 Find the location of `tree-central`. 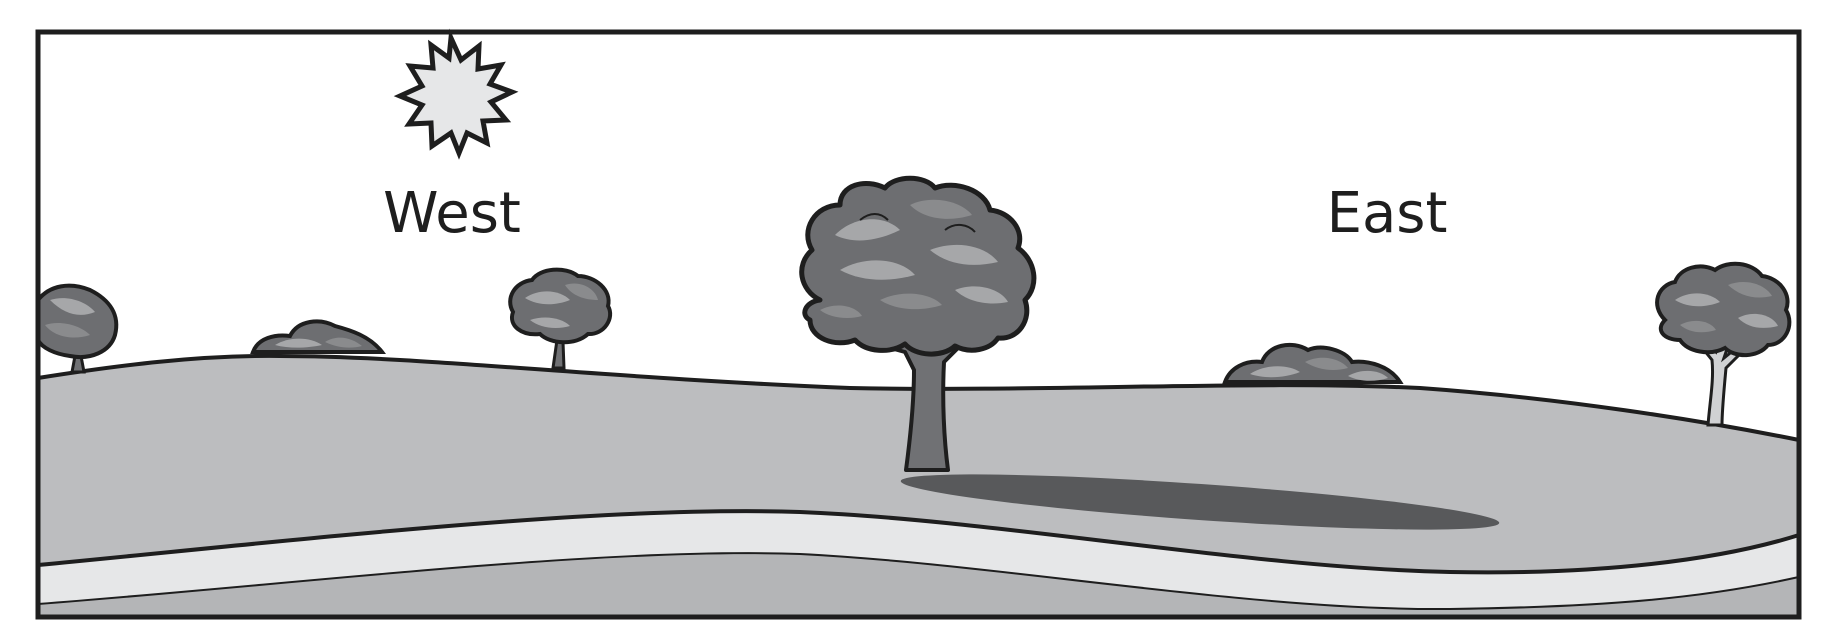

tree-central is located at coordinates (918, 323).